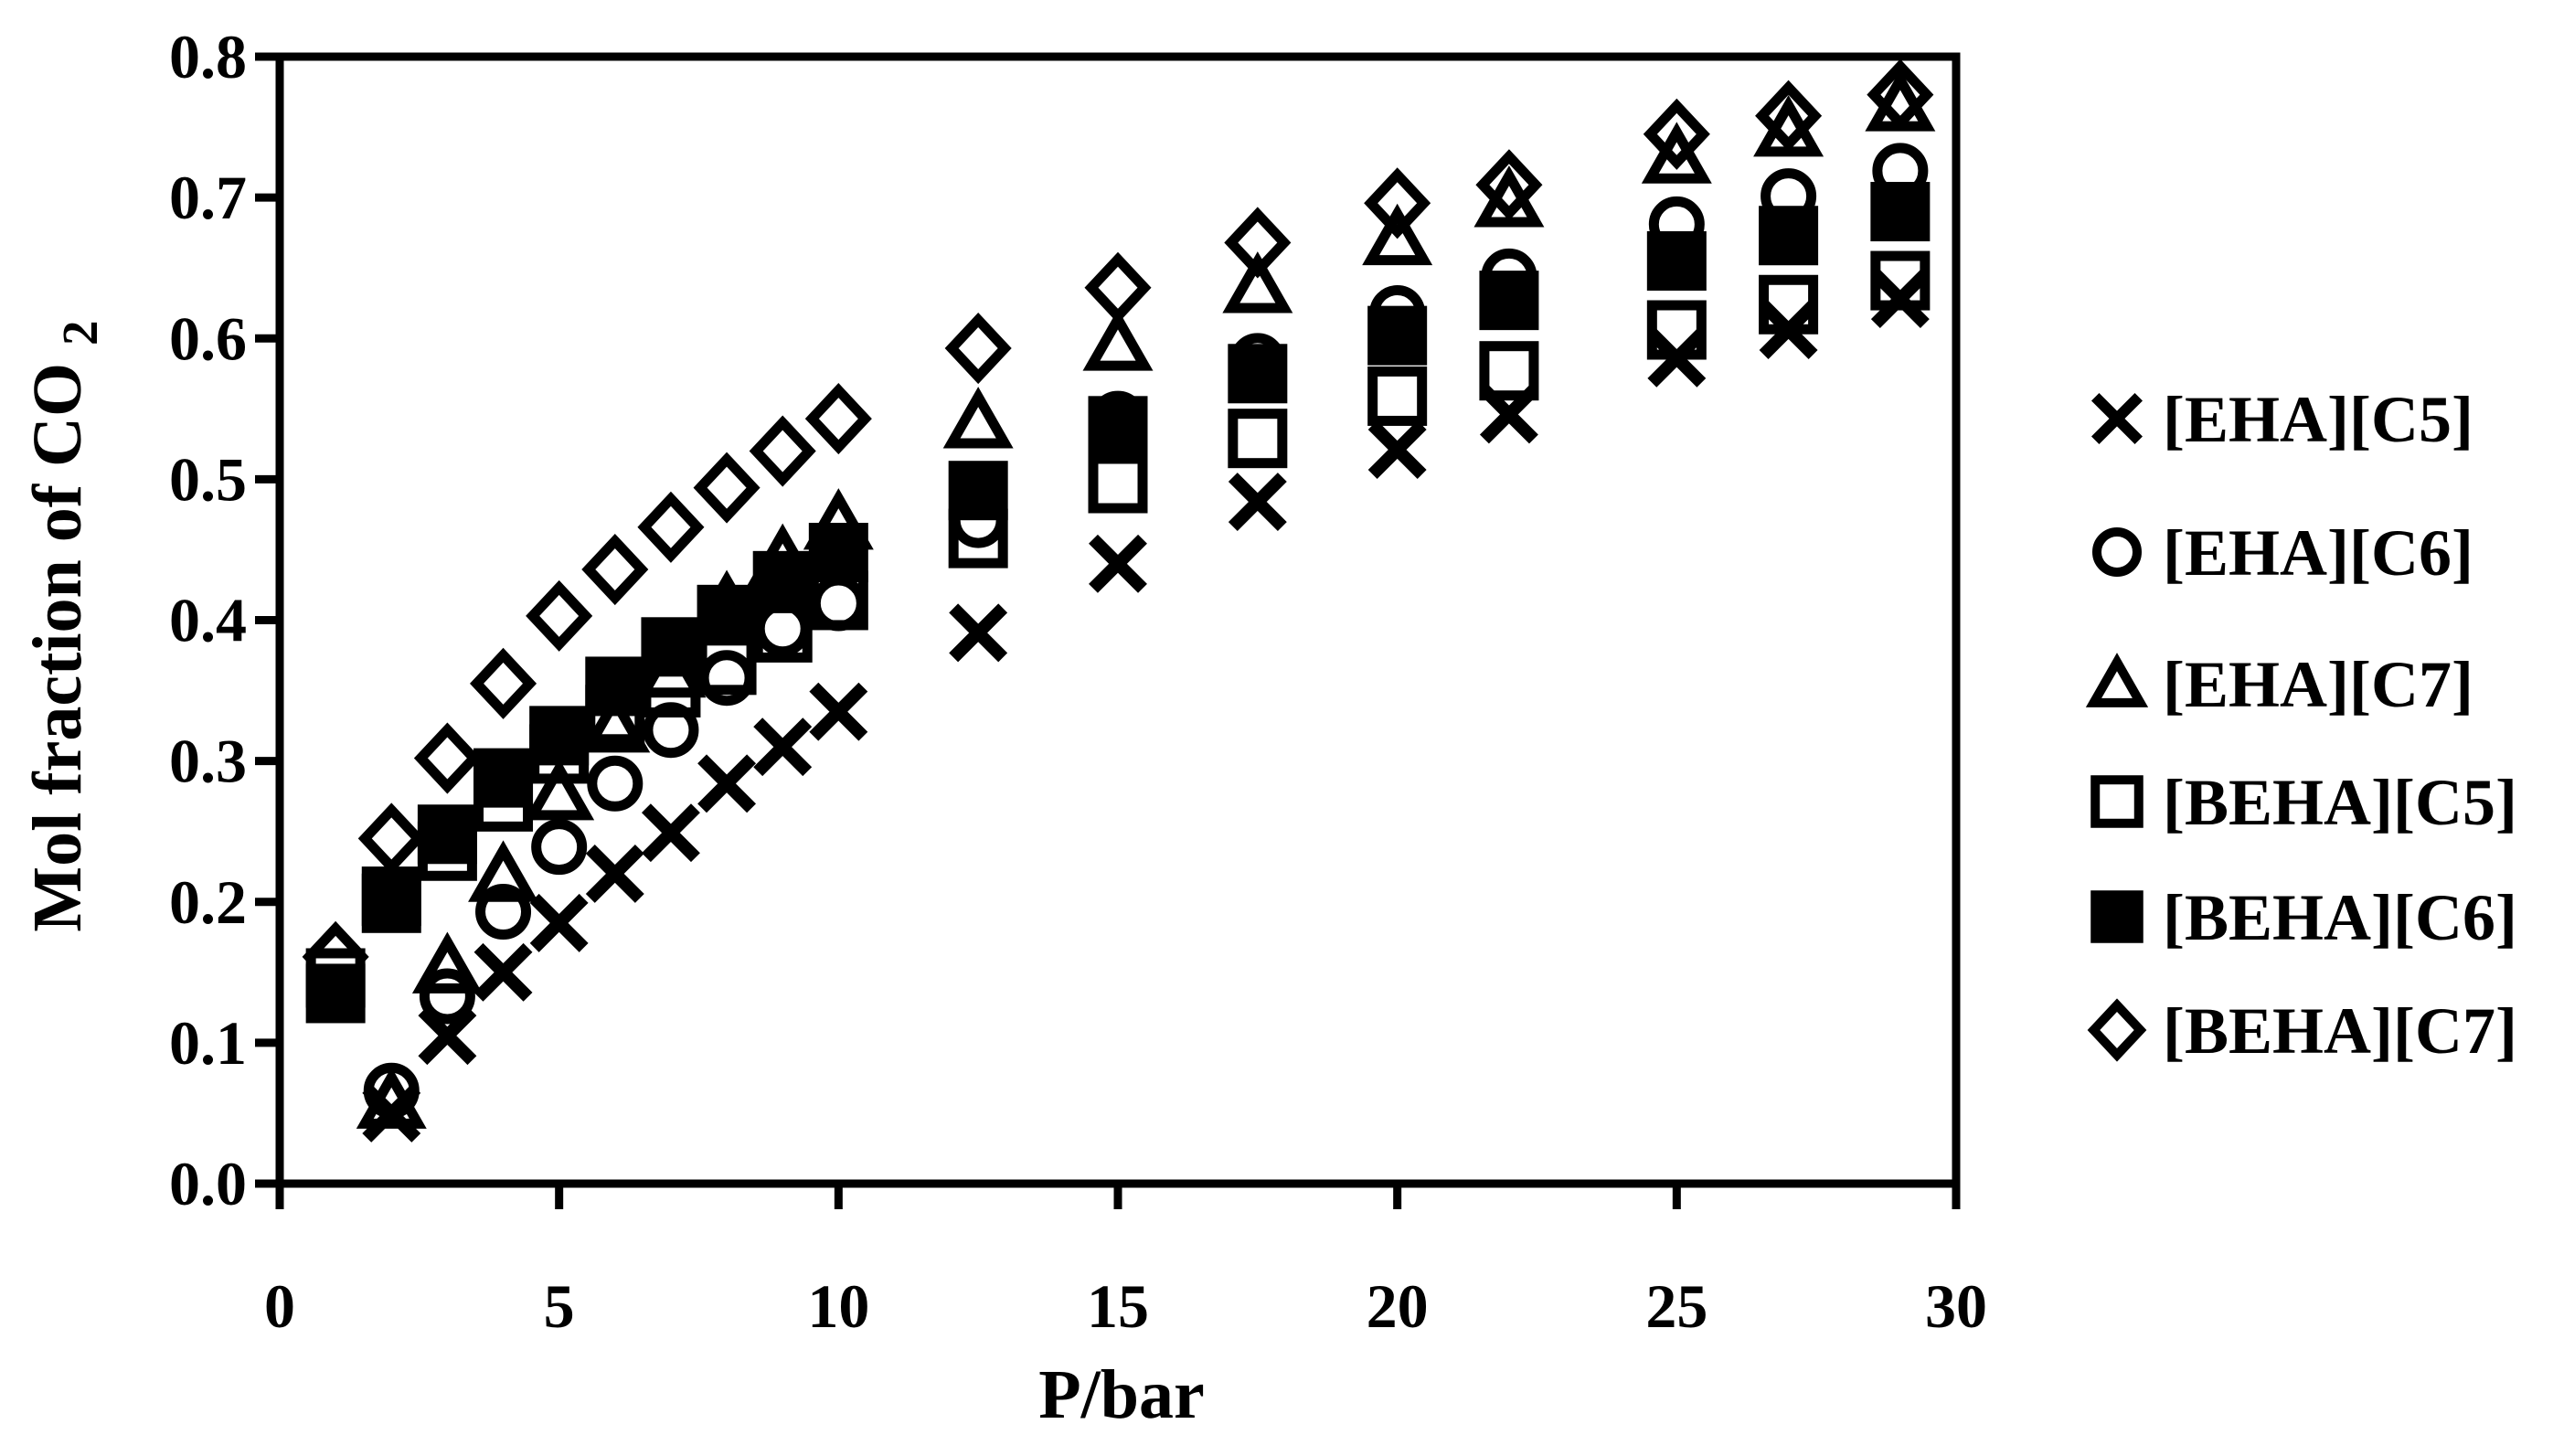 The height and width of the screenshot is (1456, 2553). What do you see at coordinates (1121, 1394) in the screenshot?
I see `x-axis-title: P/bar` at bounding box center [1121, 1394].